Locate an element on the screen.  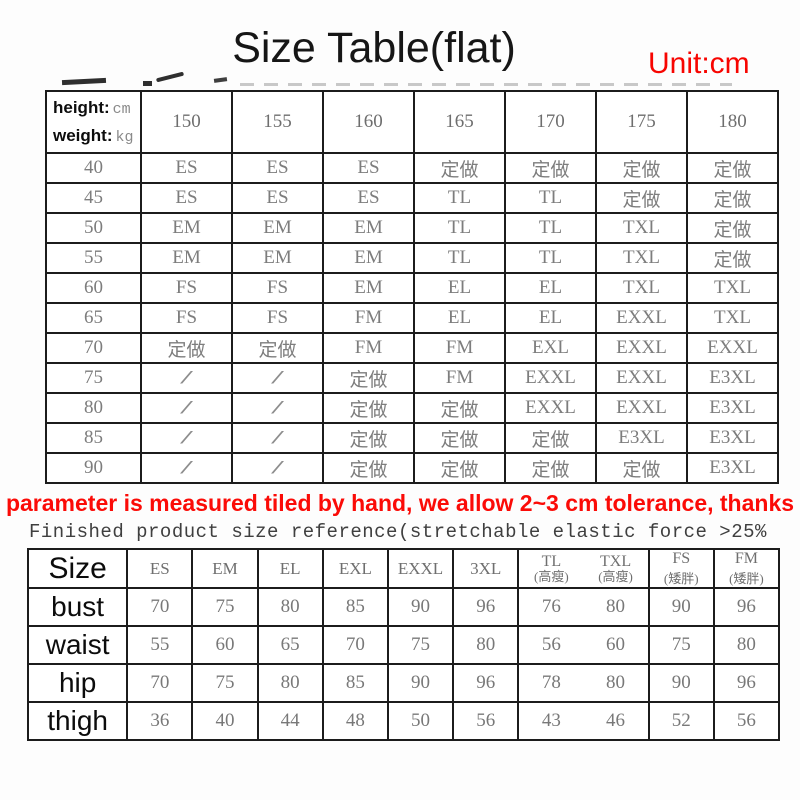
weight-row-header: 80 is located at coordinates (93, 408).